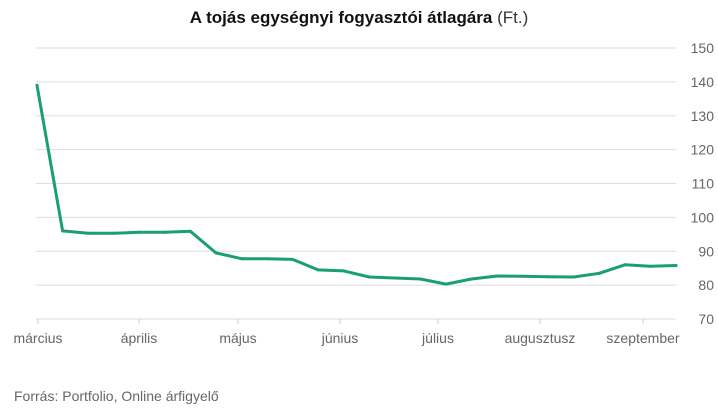 The image size is (718, 415). I want to click on chart-title-unit: (Ft.), so click(513, 17).